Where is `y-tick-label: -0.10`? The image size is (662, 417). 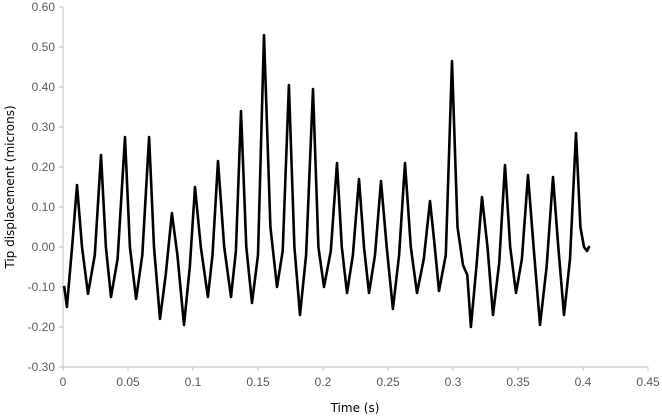
y-tick-label: -0.10 is located at coordinates (42, 287).